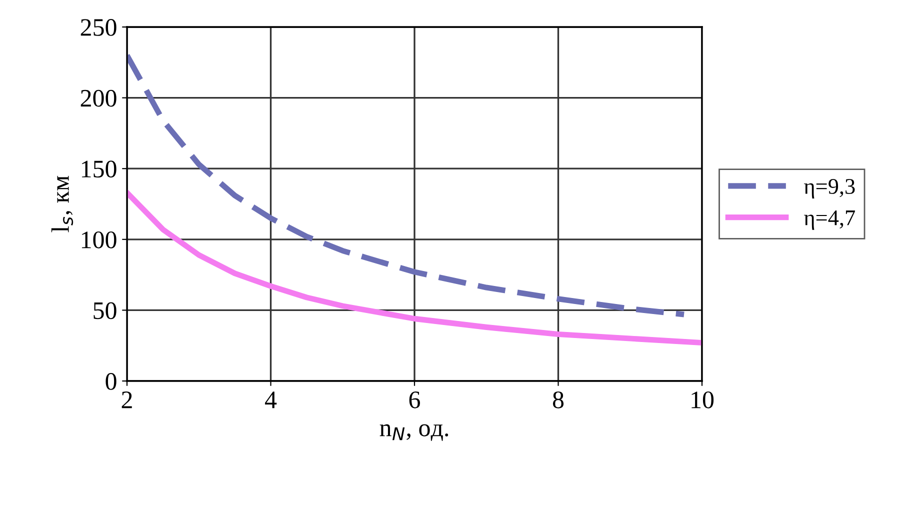 This screenshot has width=909, height=510. I want to click on legend-label: η=4,7, so click(829, 220).